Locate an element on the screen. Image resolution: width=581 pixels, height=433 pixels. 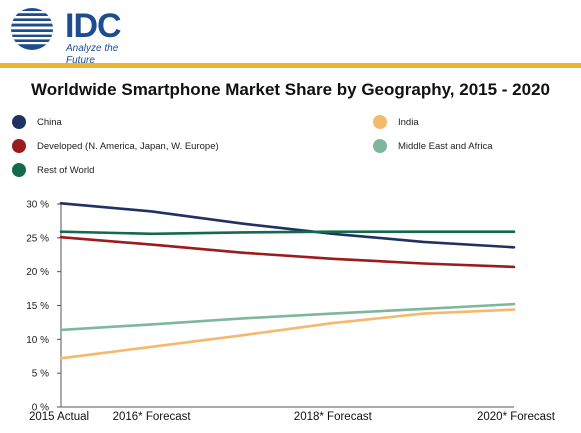
legend-item-china: China is located at coordinates (37, 122).